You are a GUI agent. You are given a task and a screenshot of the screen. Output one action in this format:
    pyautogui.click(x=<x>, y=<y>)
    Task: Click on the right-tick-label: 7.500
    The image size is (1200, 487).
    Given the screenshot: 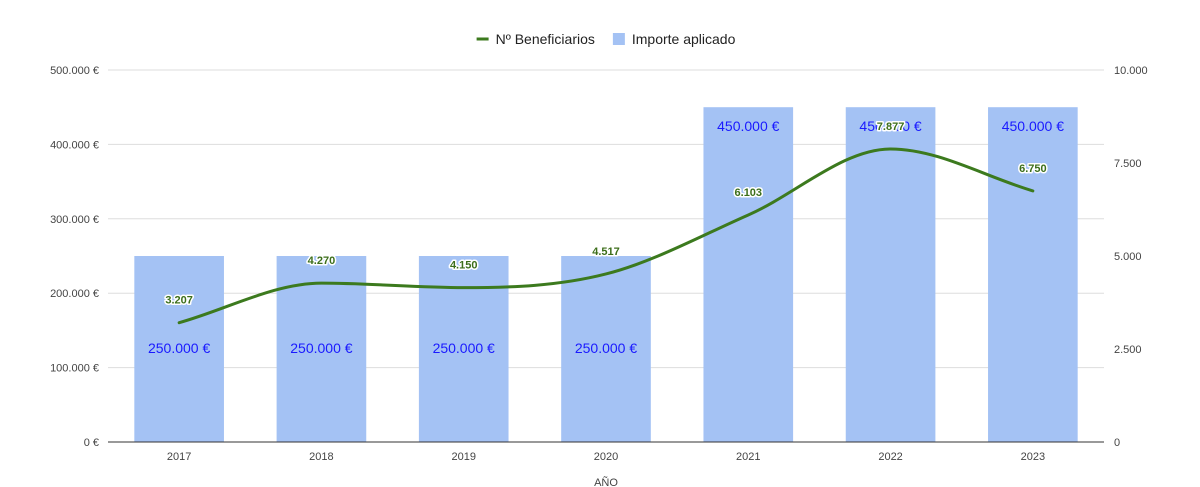 What is the action you would take?
    pyautogui.click(x=1128, y=164)
    